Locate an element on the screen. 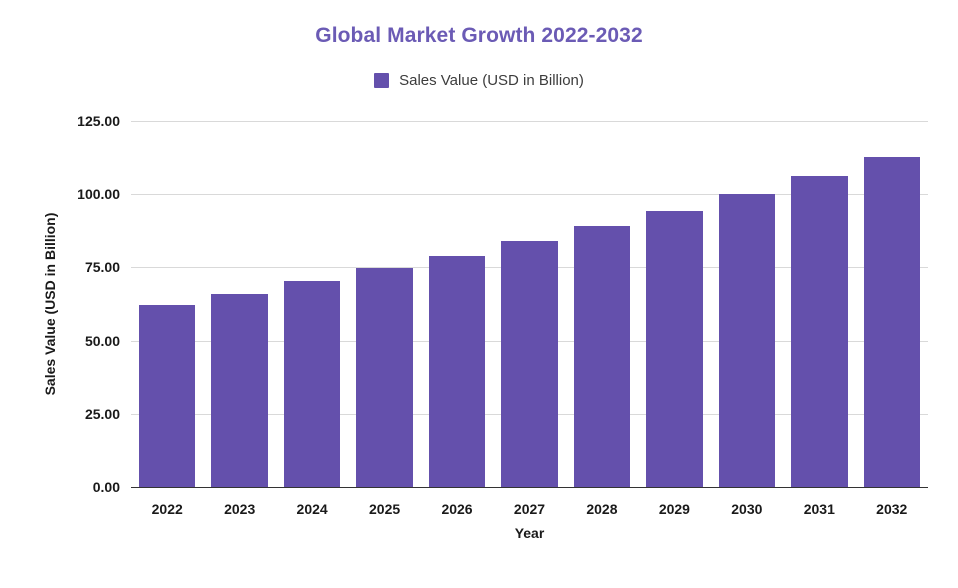  x-axis-tick-label: 2030 is located at coordinates (747, 509).